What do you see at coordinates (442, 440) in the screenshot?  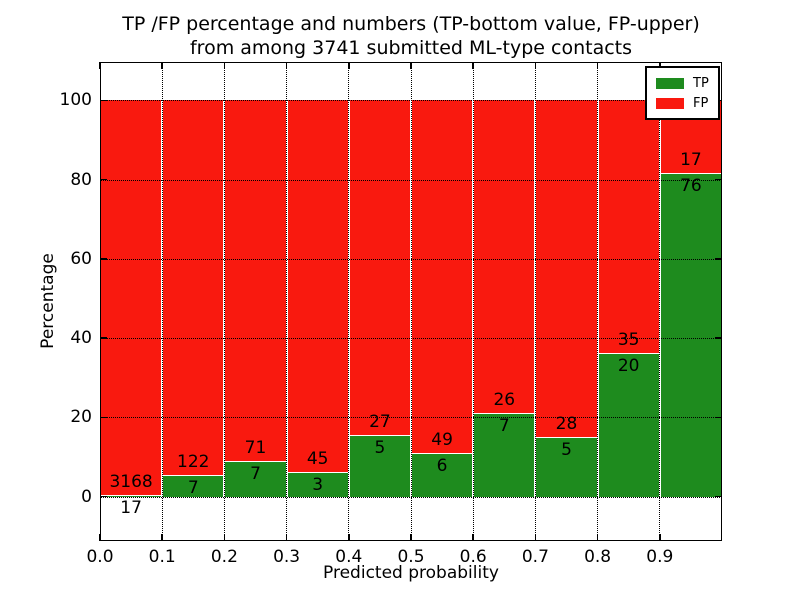 I see `bar-label-fp: 49` at bounding box center [442, 440].